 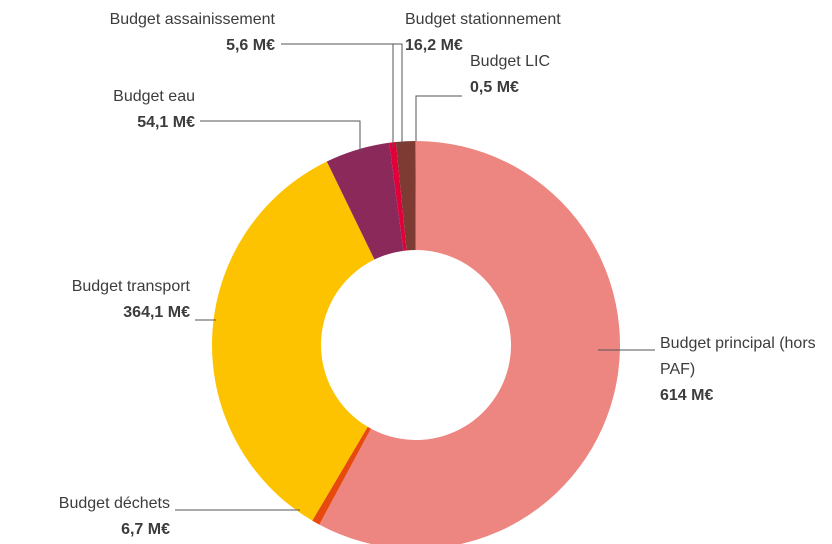 I want to click on category-name: Budget eau, so click(x=154, y=96).